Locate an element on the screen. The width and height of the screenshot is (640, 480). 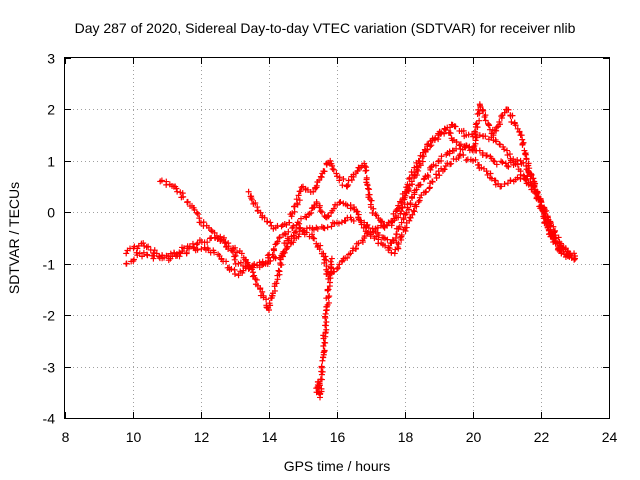
y-tick-label: 0 is located at coordinates (51, 213).